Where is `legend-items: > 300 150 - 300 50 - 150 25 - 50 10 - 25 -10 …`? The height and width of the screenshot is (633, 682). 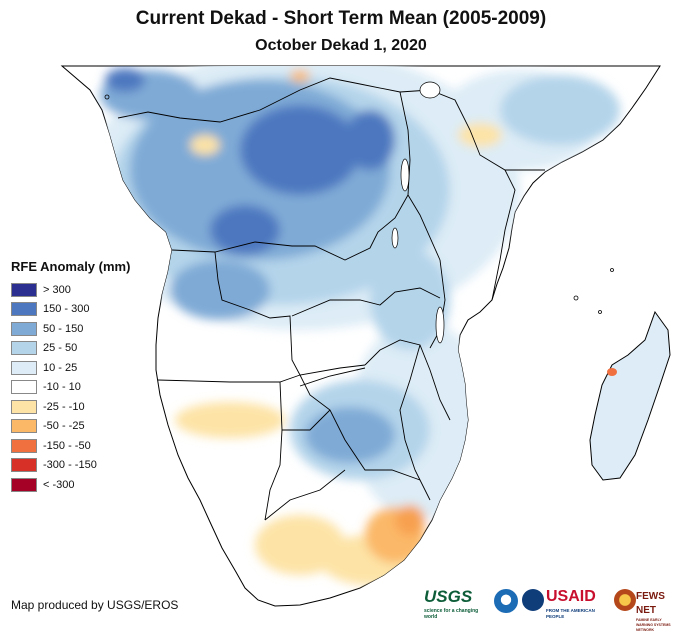 legend-items: > 300 150 - 300 50 - 150 25 - 50 10 - 25 -10 … is located at coordinates (70, 387).